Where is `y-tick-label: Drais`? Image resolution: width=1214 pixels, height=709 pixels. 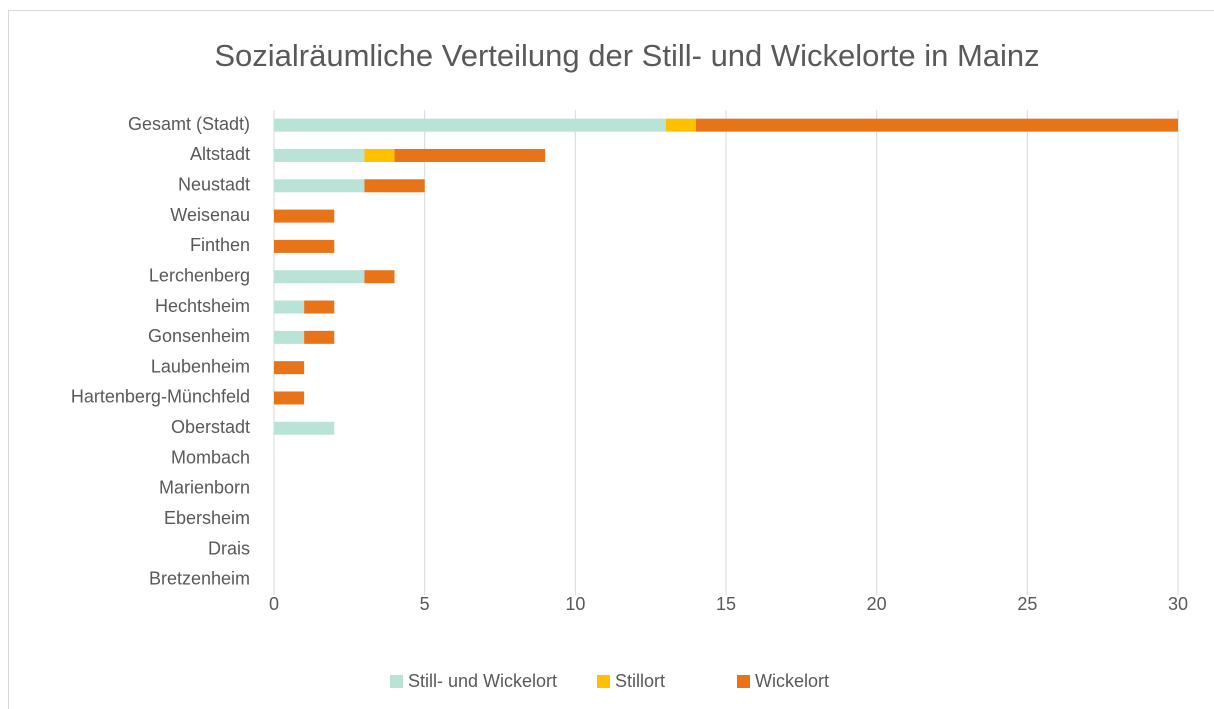 y-tick-label: Drais is located at coordinates (229, 548).